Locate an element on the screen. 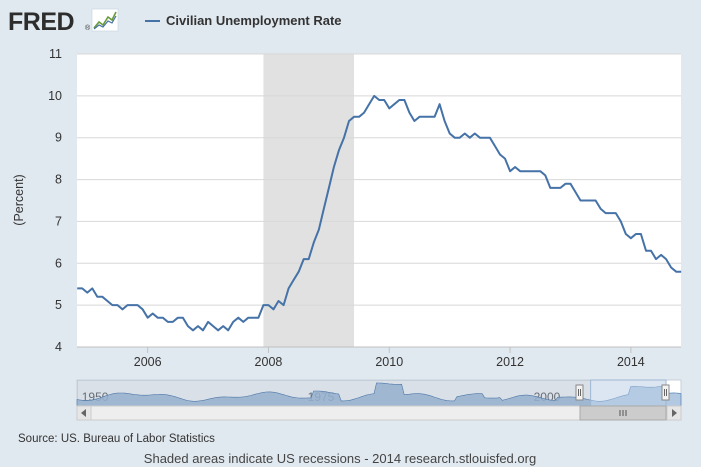 The image size is (701, 467). y-tick-label: 9 is located at coordinates (58, 138).